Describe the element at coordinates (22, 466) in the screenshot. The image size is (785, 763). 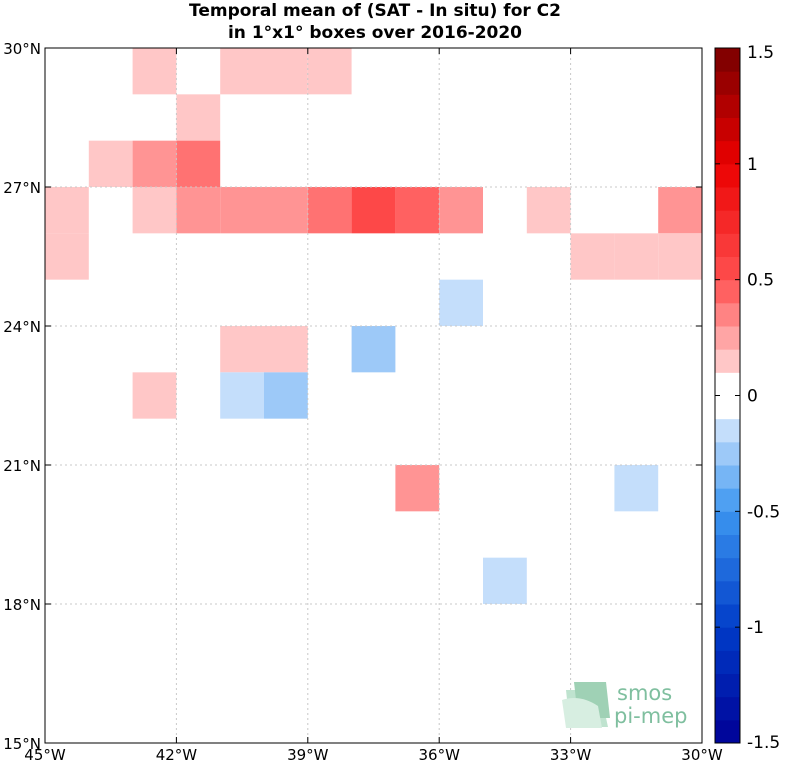
I see `y-tick-label: 21°N` at that location.